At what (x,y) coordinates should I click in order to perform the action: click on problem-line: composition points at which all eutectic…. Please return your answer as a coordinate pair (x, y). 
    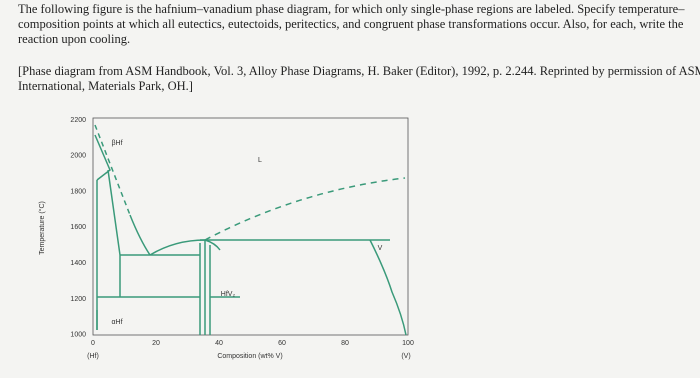
    Looking at the image, I should click on (351, 24).